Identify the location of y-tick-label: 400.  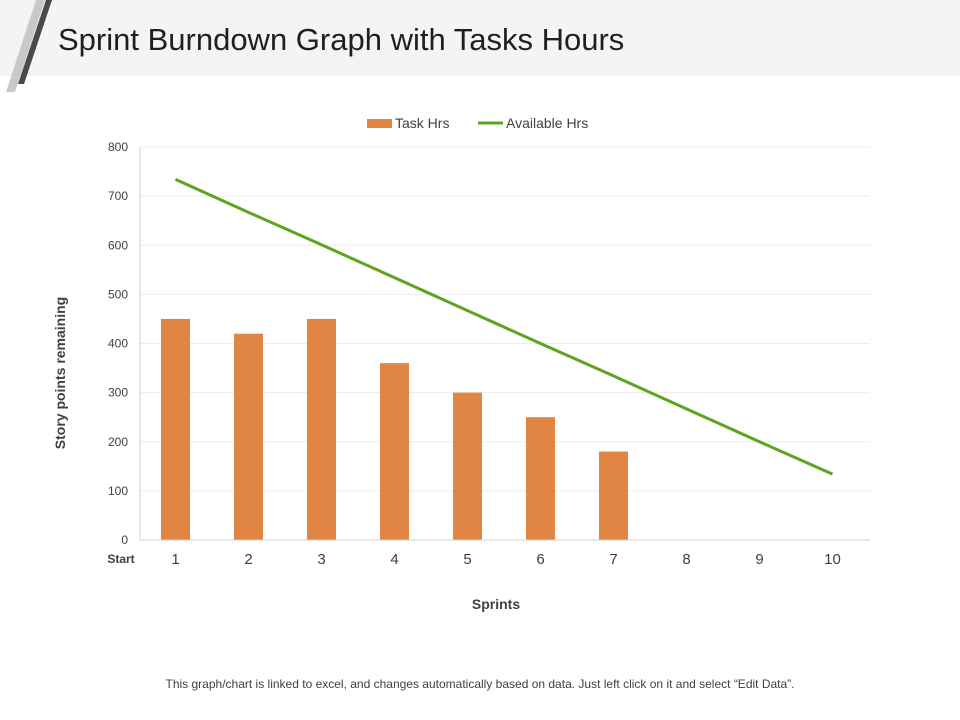
(118, 344).